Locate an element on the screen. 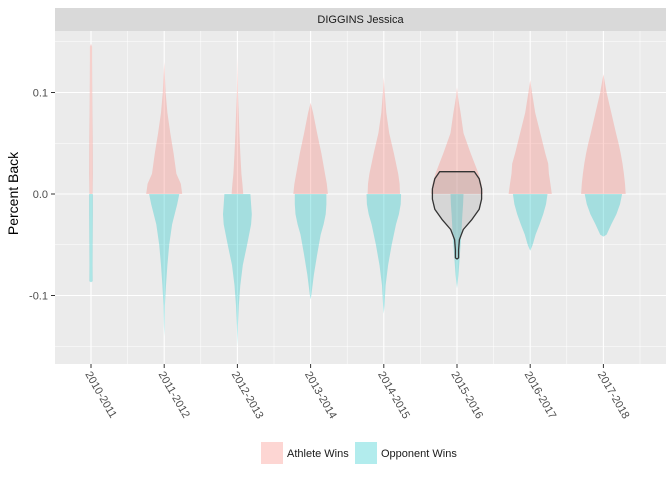  violin-athlete-wins-2011-2012 is located at coordinates (164, 128).